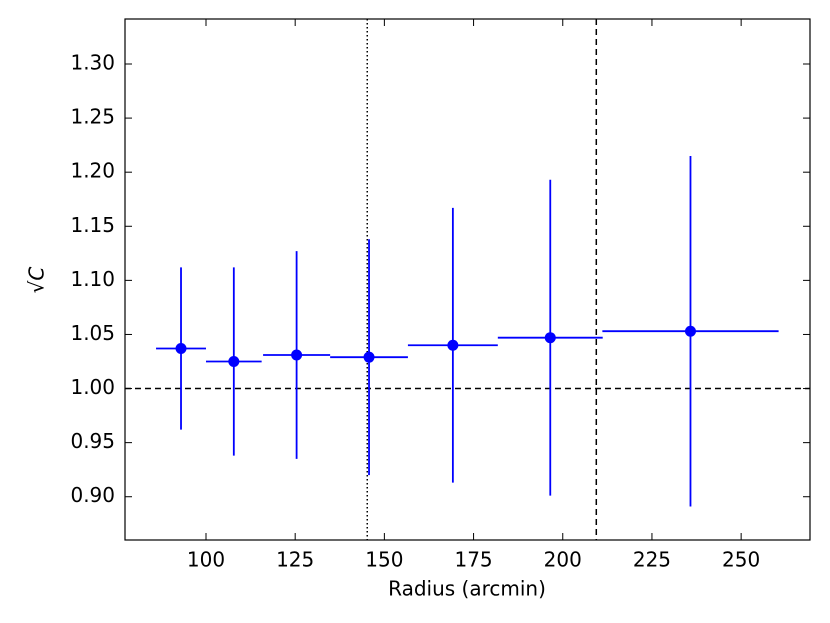  I want to click on y-tick-label: 0.95, so click(92, 441).